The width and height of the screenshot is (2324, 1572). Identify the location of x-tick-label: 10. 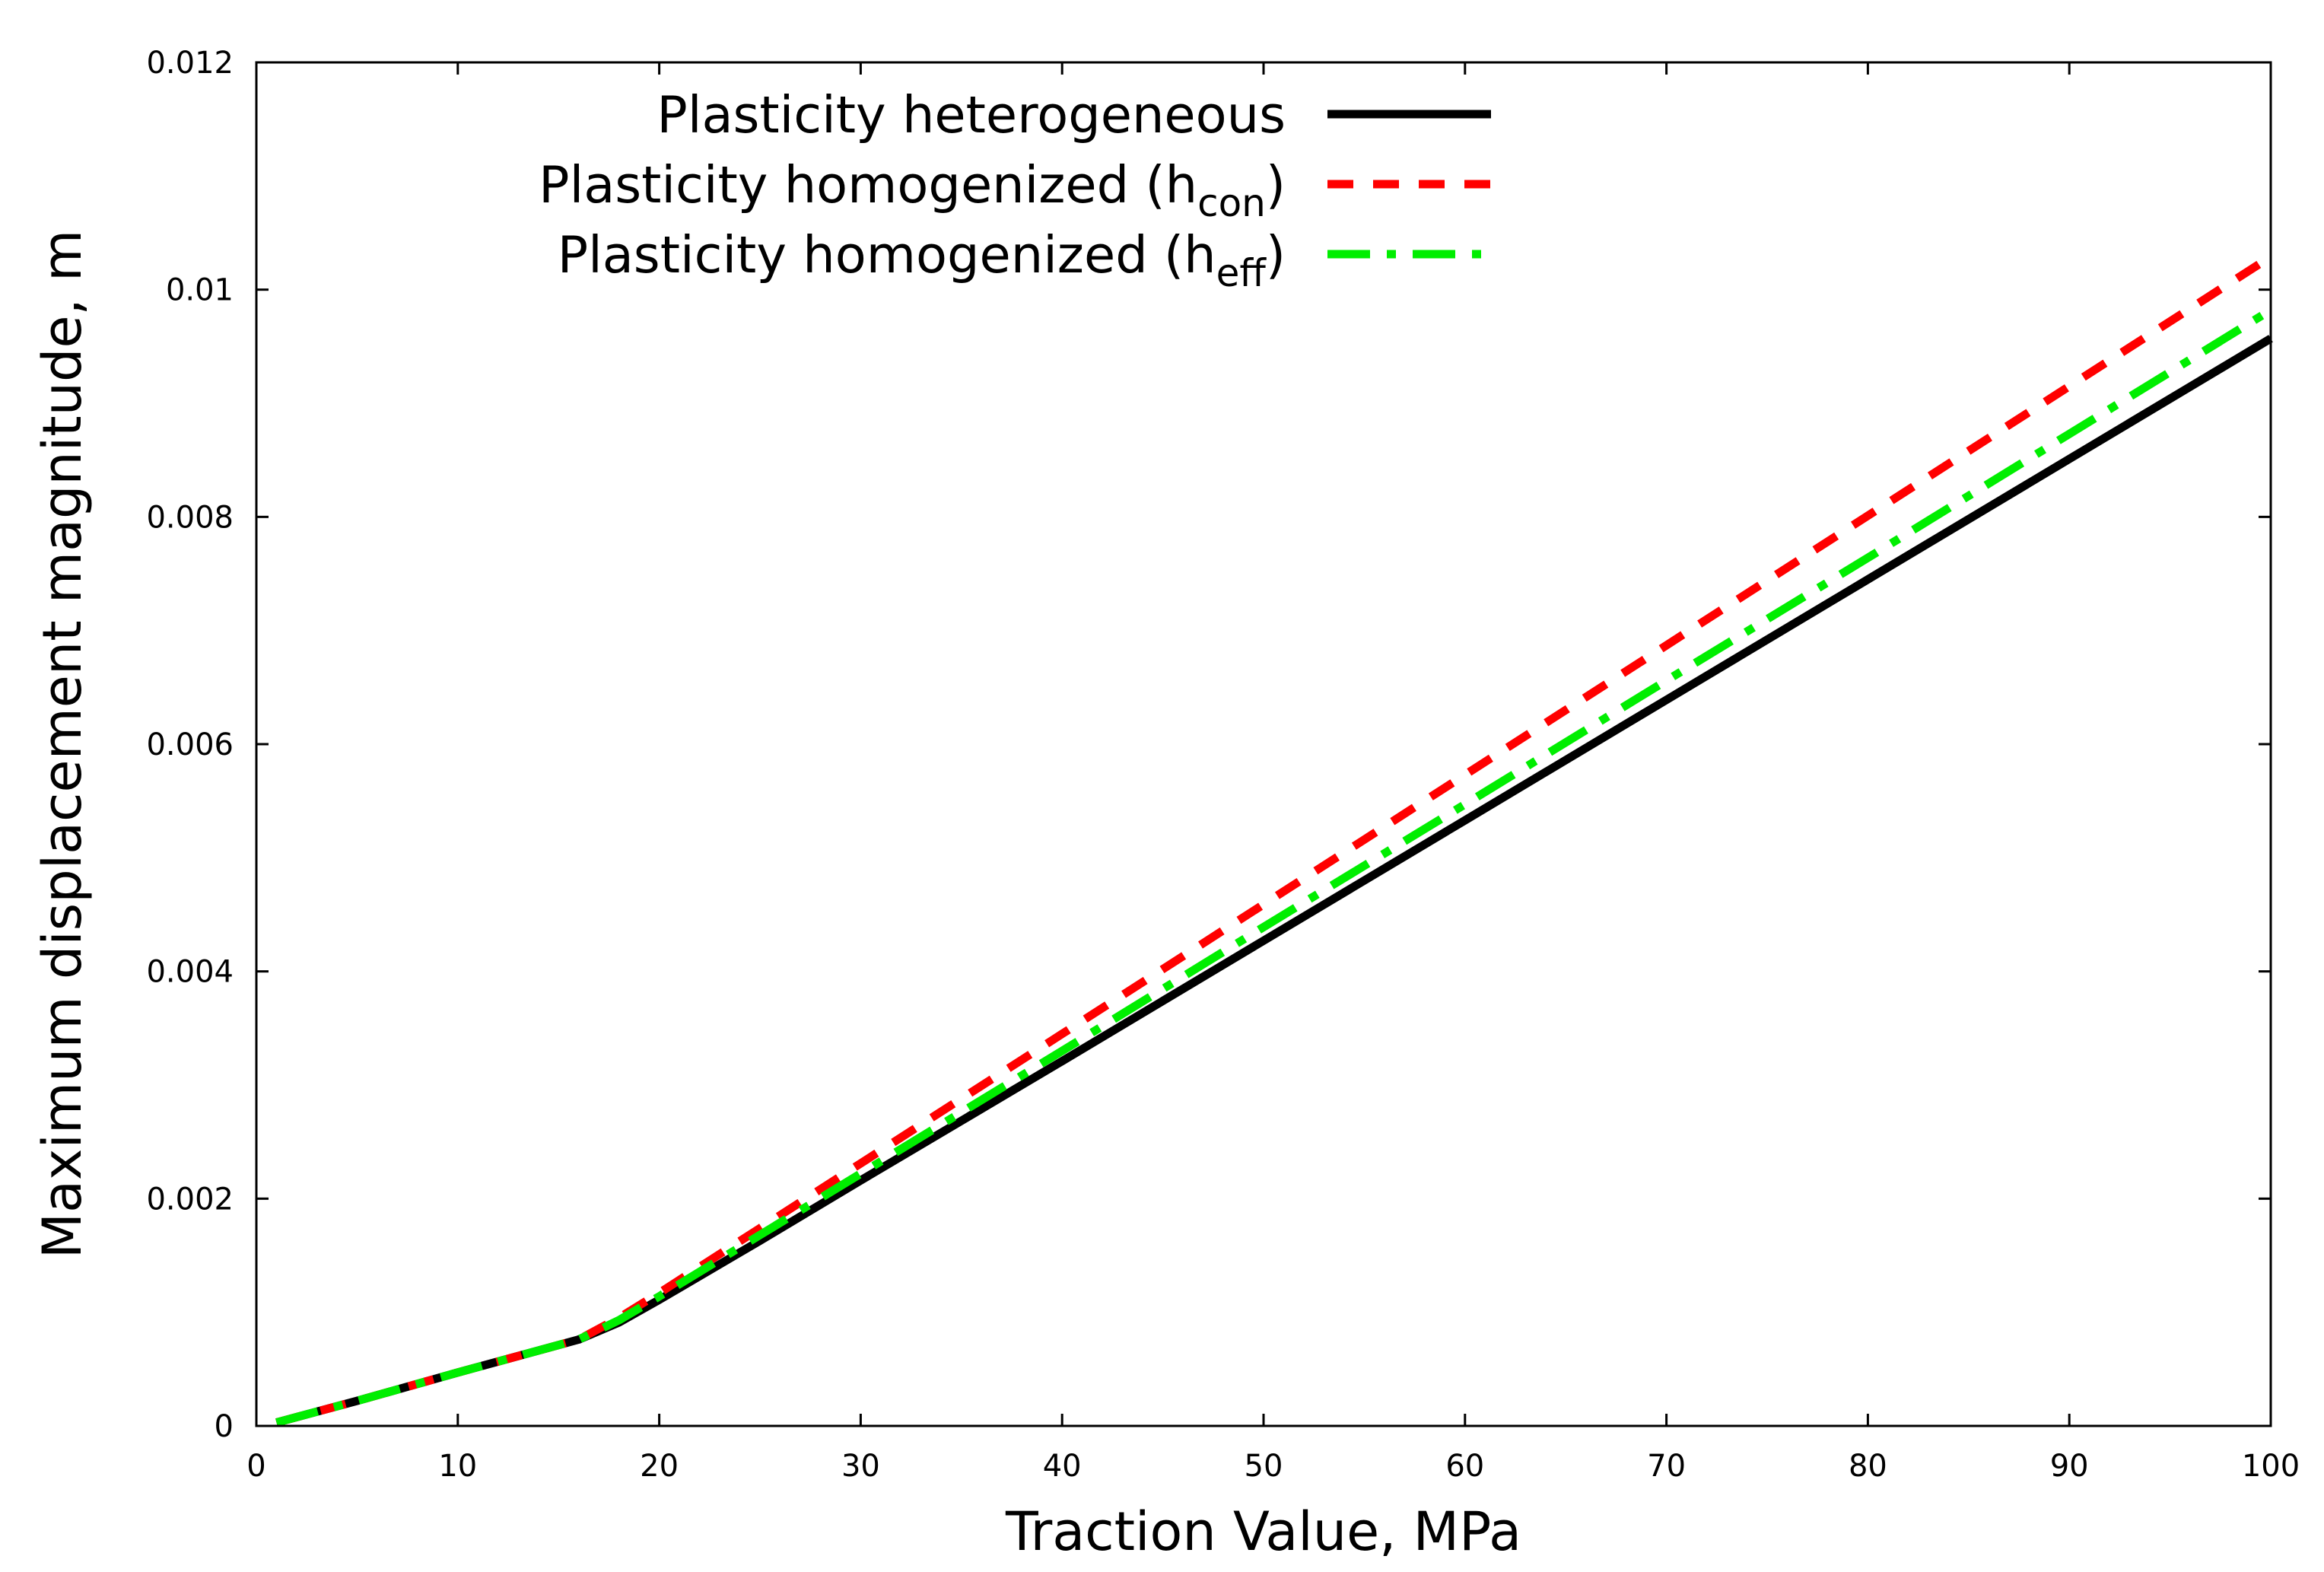
(457, 1466).